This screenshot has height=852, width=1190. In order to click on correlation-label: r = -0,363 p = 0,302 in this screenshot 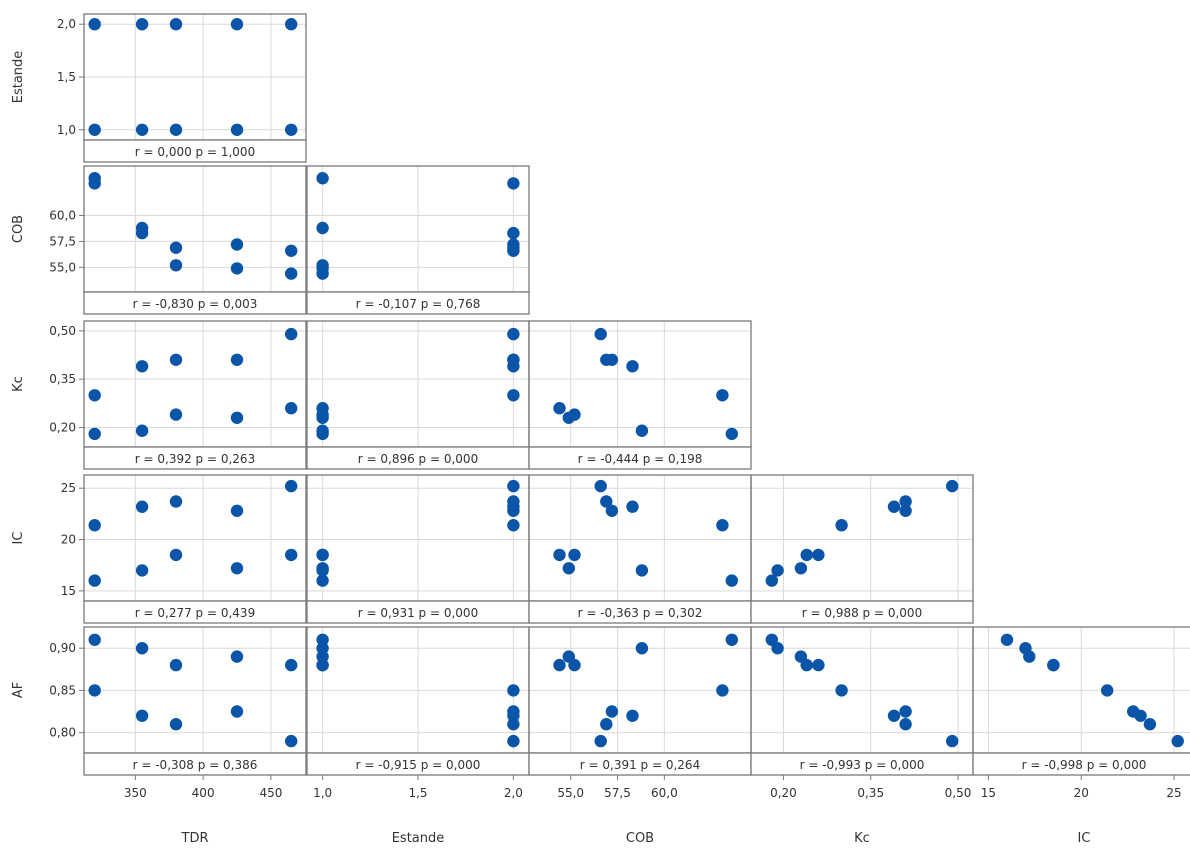, I will do `click(640, 613)`.